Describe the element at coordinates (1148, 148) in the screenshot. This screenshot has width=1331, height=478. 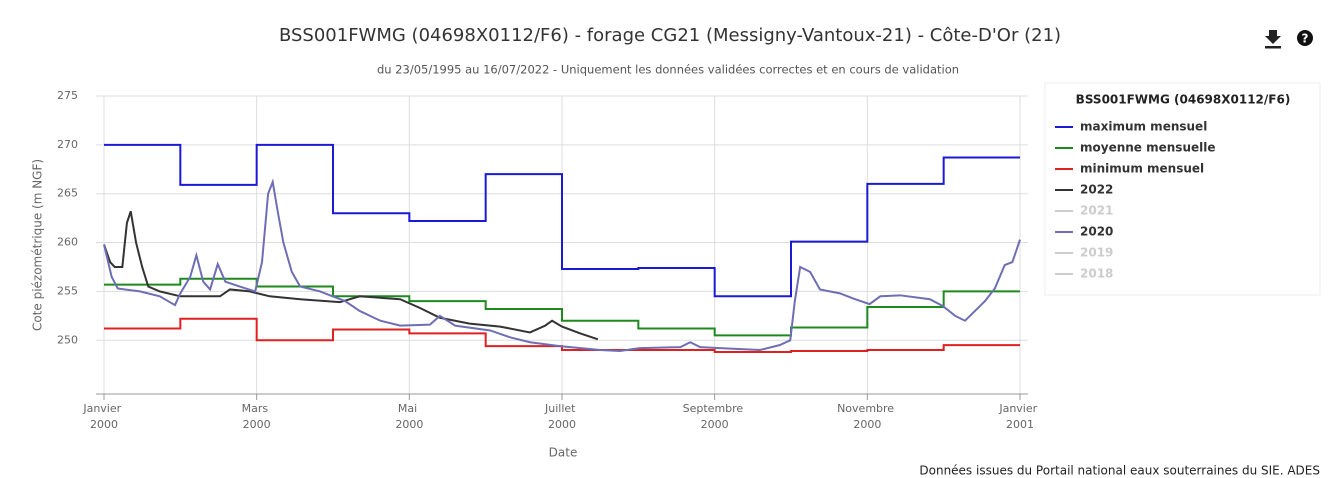
I see `legend-label: moyenne mensuelle` at that location.